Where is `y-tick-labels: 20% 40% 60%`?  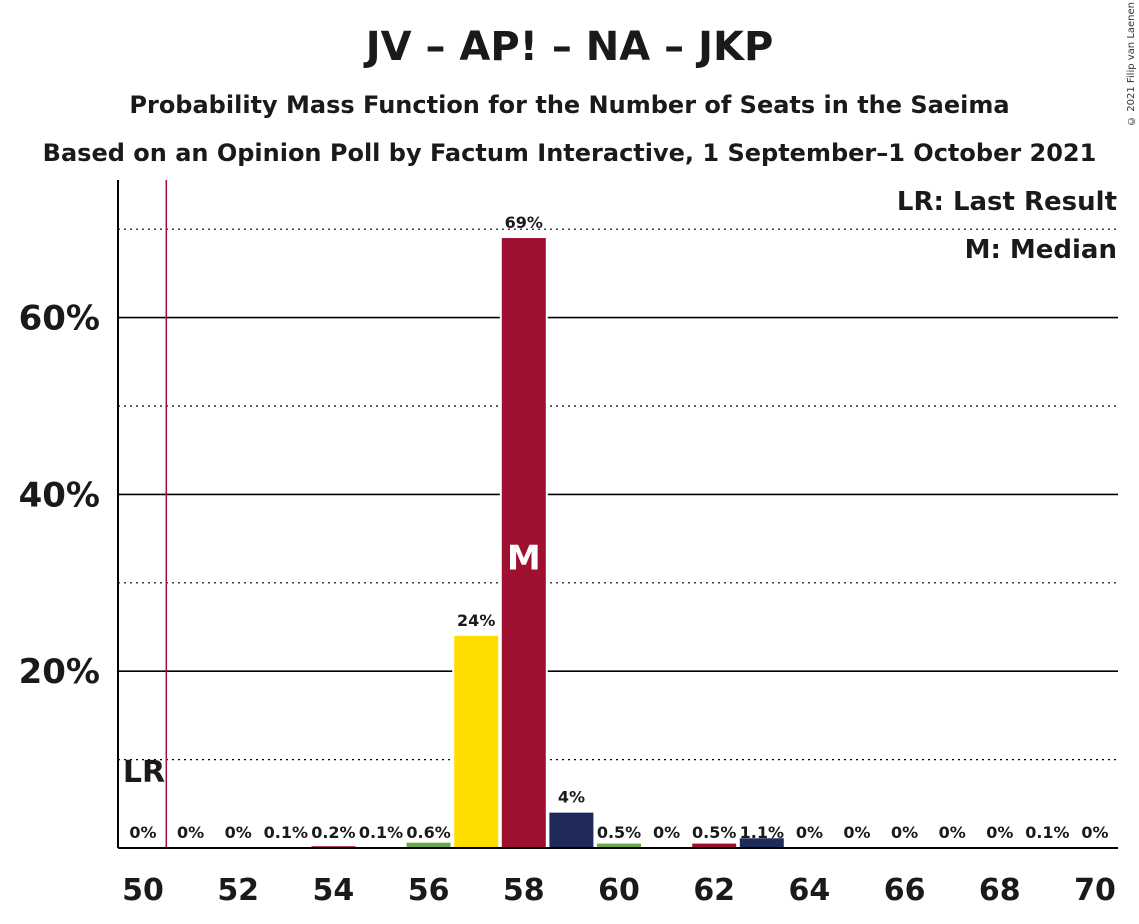 y-tick-labels: 20% 40% 60% is located at coordinates (59, 496).